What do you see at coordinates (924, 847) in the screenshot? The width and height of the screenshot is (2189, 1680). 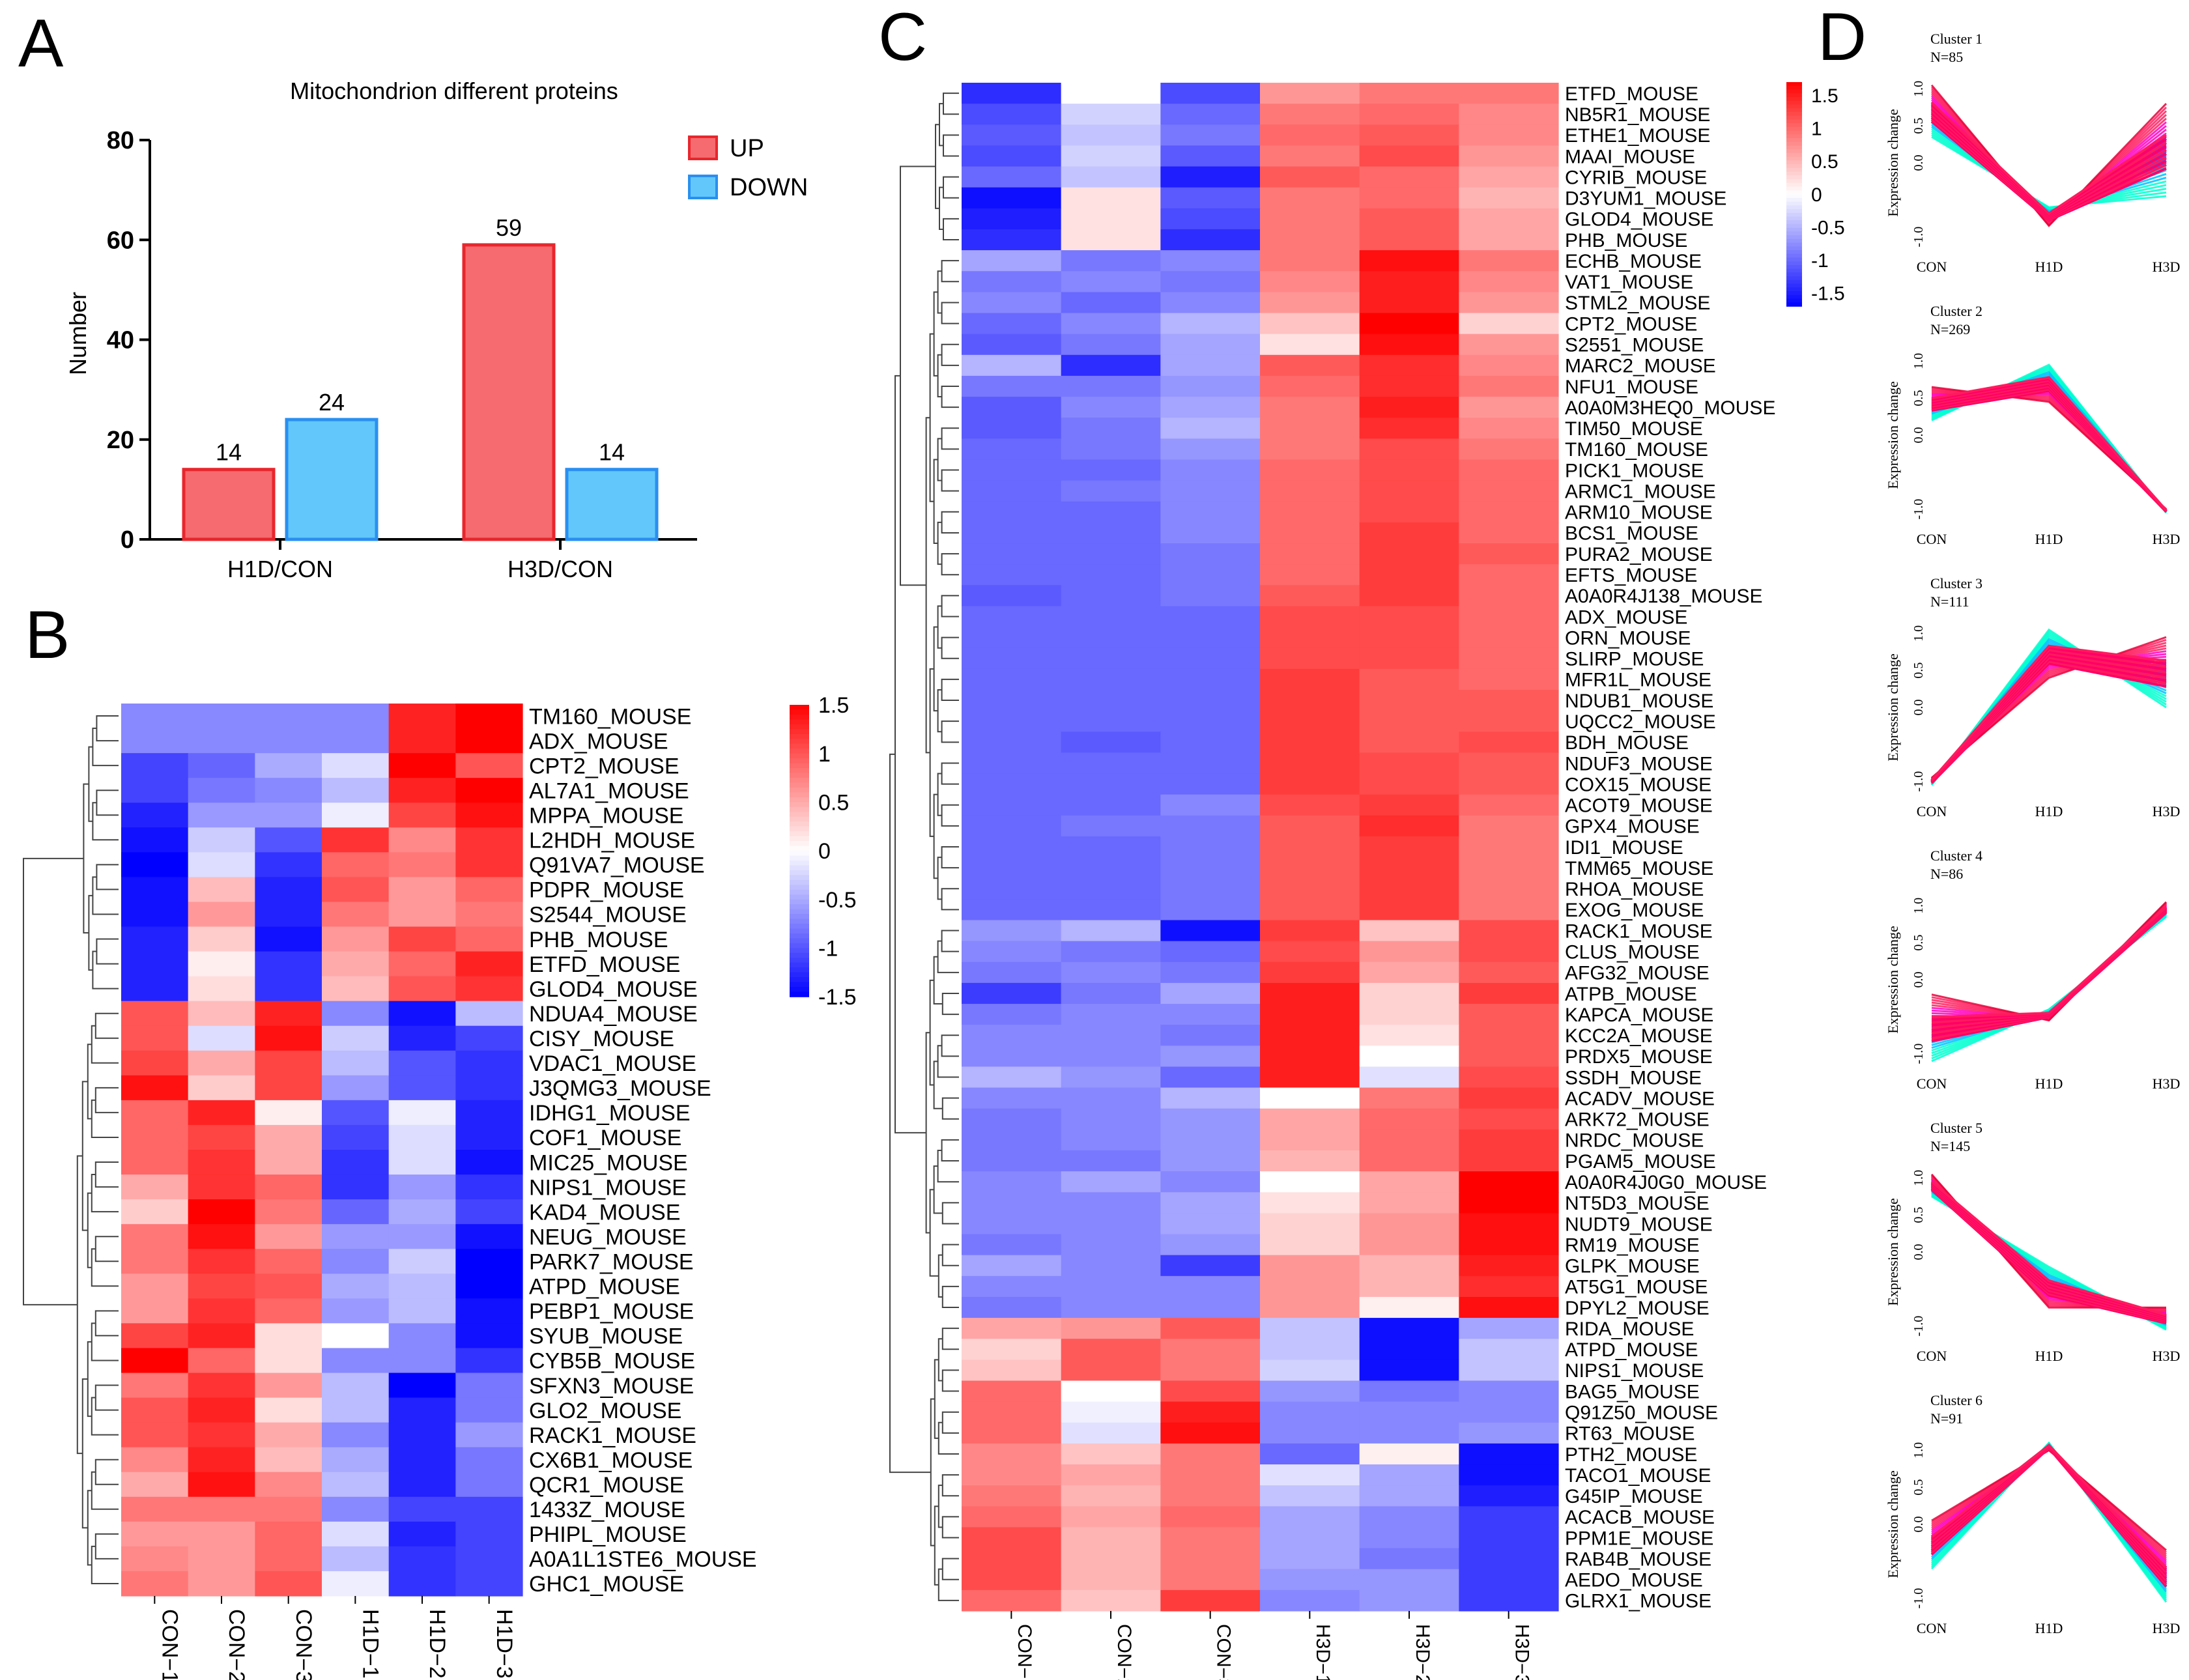 I see `heatmap-c-row-dendrogram` at bounding box center [924, 847].